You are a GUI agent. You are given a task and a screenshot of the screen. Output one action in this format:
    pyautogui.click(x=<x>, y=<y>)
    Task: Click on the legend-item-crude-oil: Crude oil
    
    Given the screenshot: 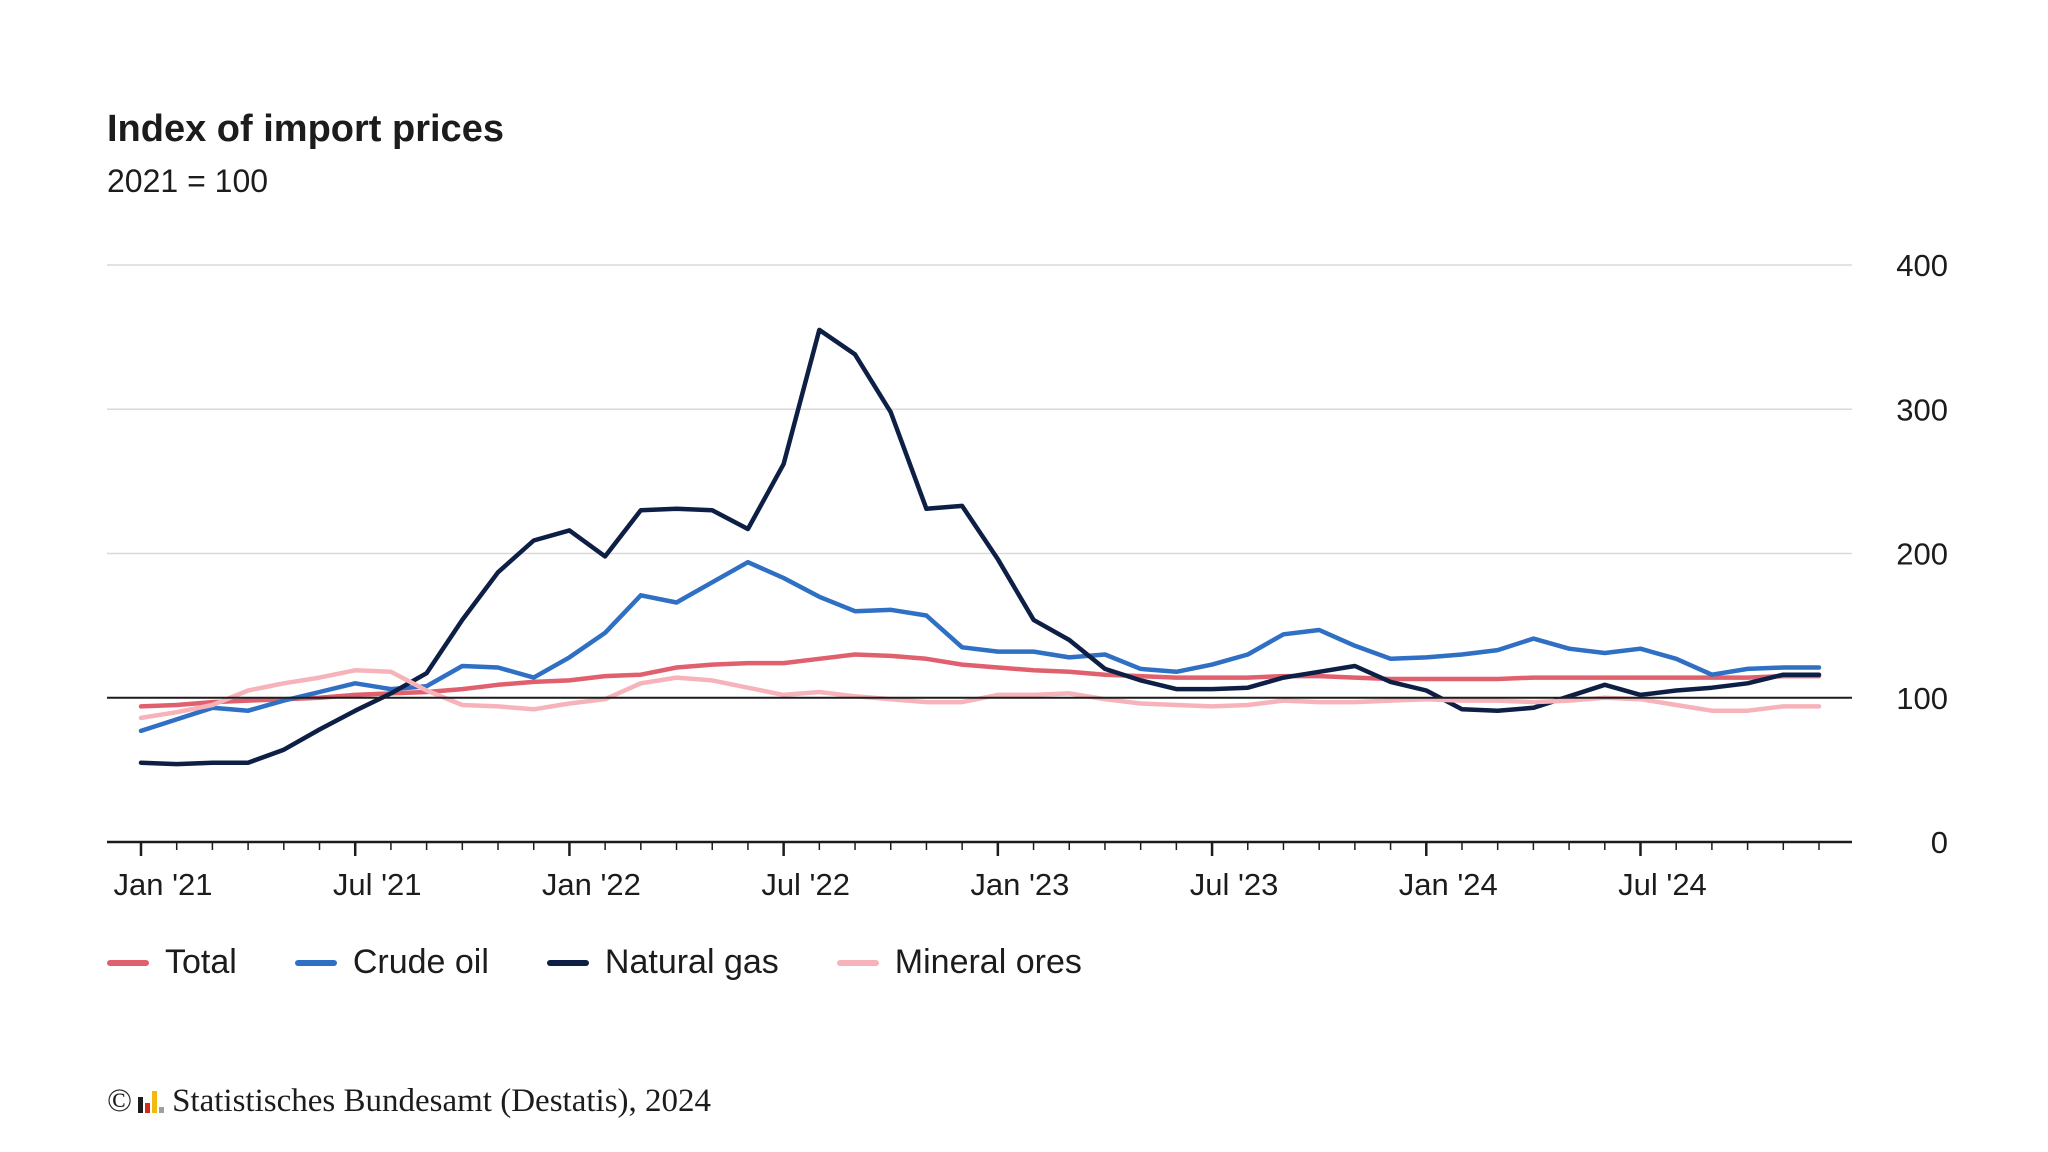 What is the action you would take?
    pyautogui.click(x=391, y=962)
    